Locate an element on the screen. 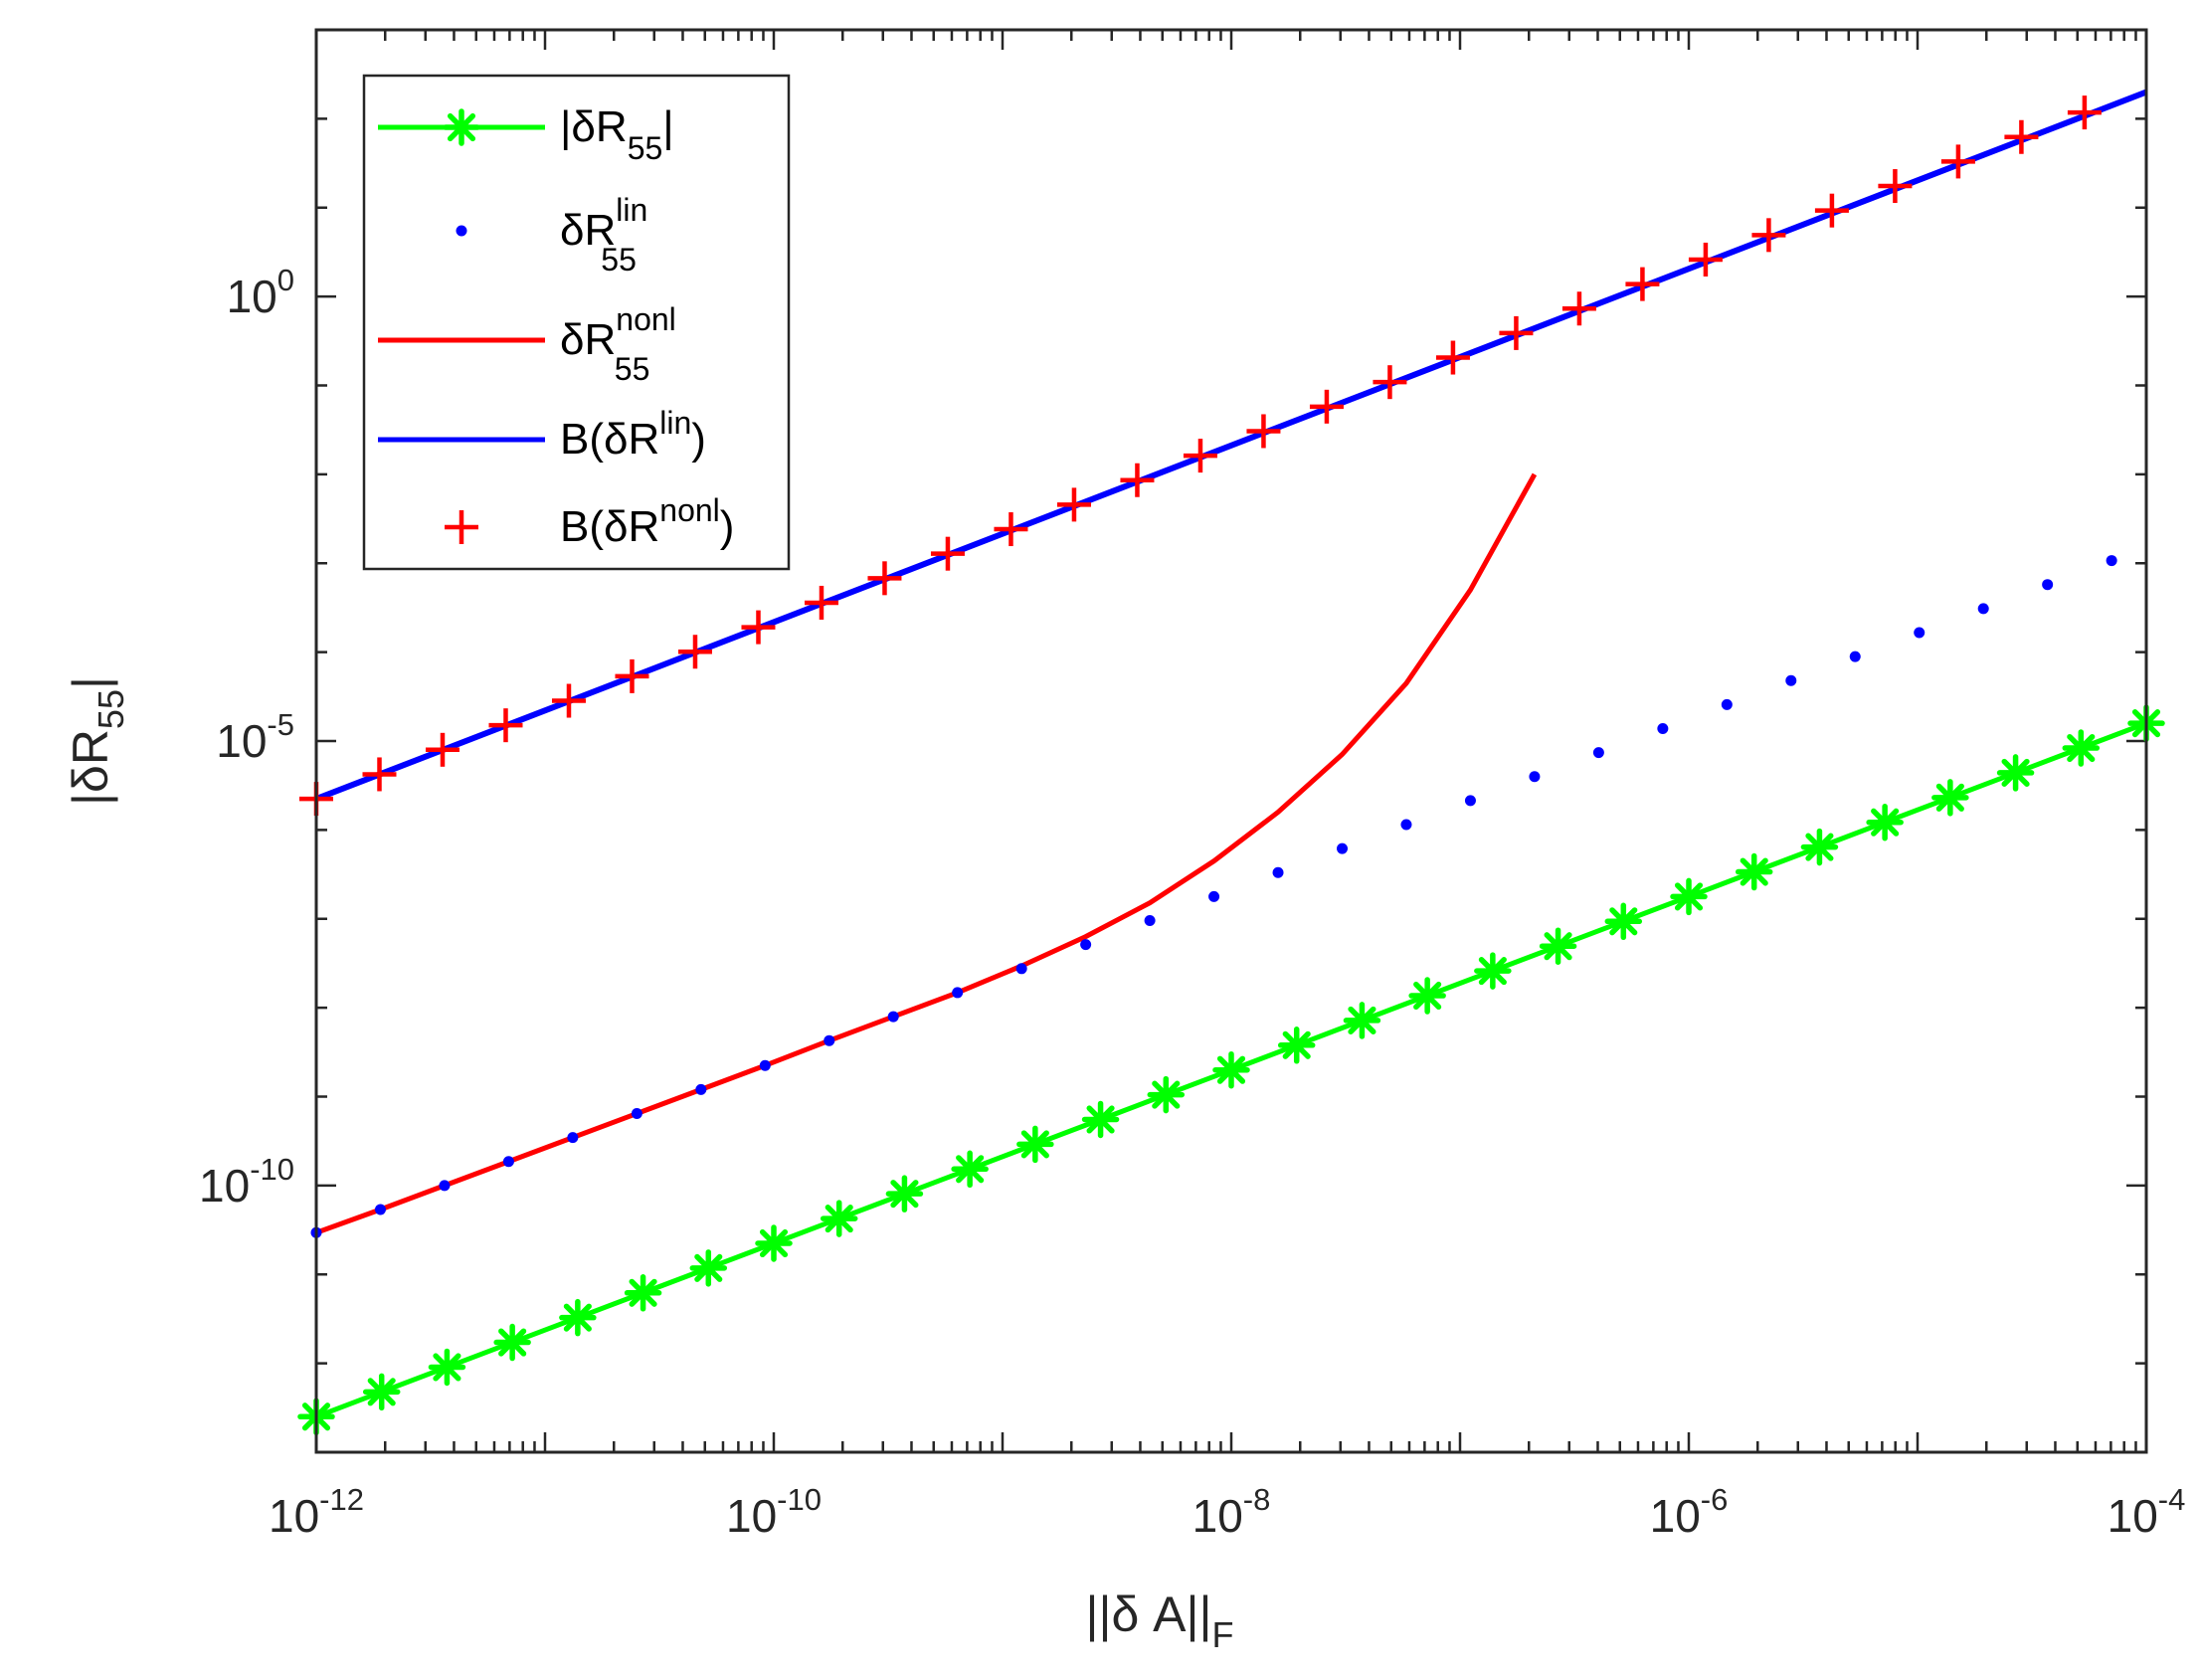 The image size is (2201, 1680). legend-item: δRnonl 55 is located at coordinates (527, 344).